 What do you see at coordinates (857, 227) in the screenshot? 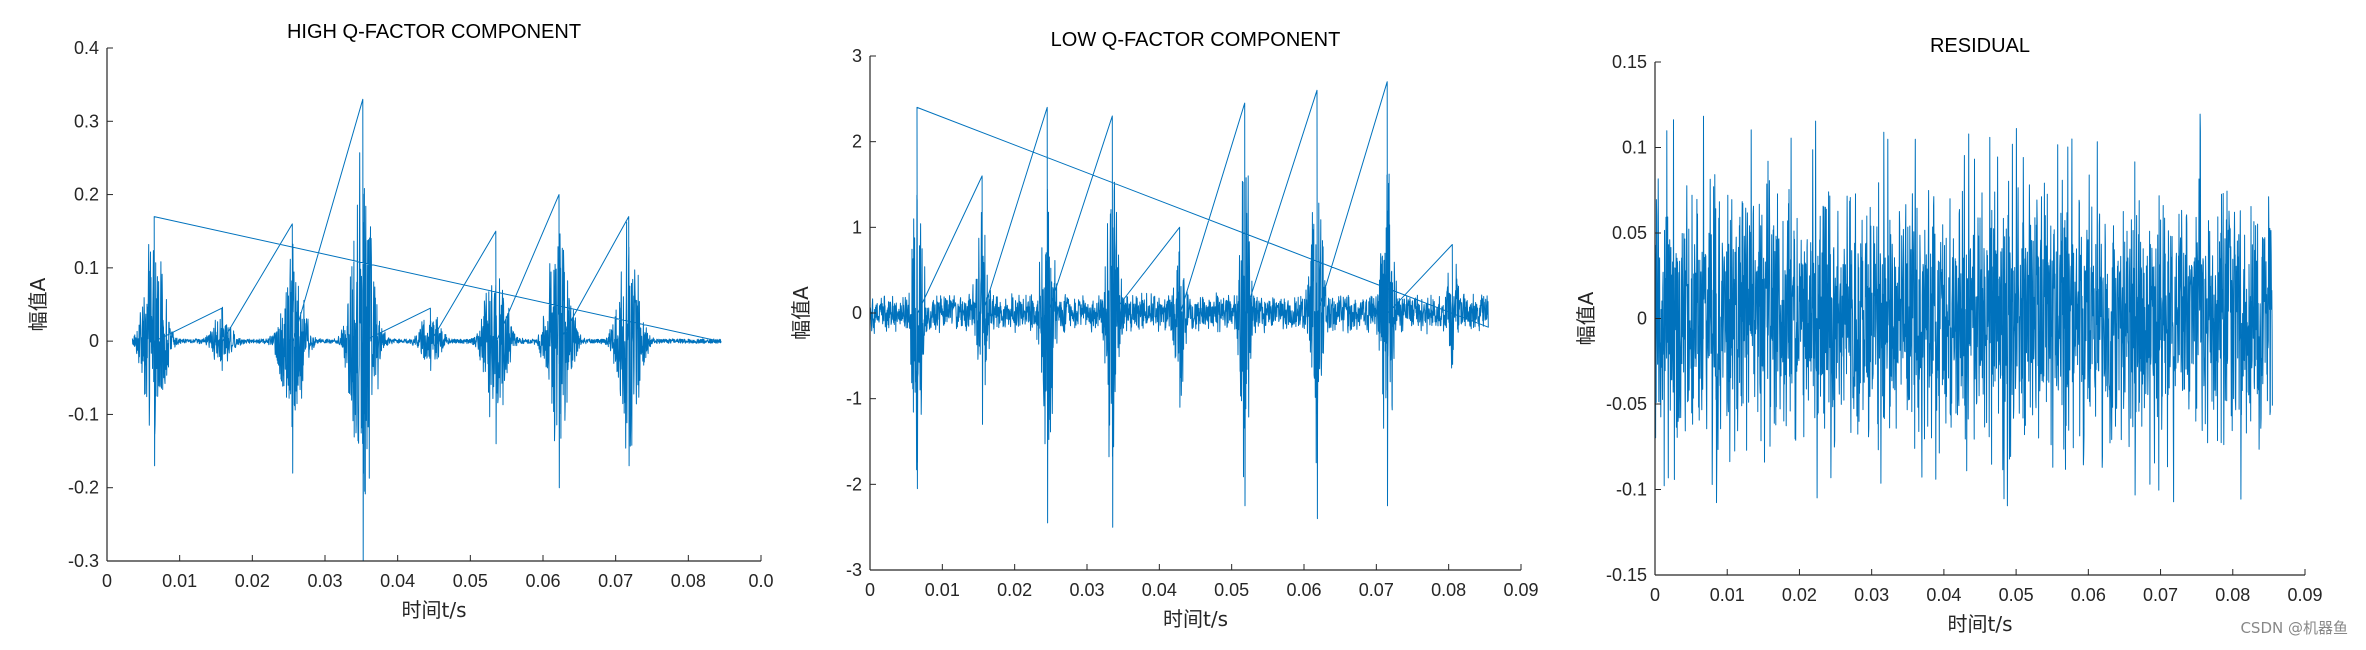
I see `y-tick-label: 1` at bounding box center [857, 227].